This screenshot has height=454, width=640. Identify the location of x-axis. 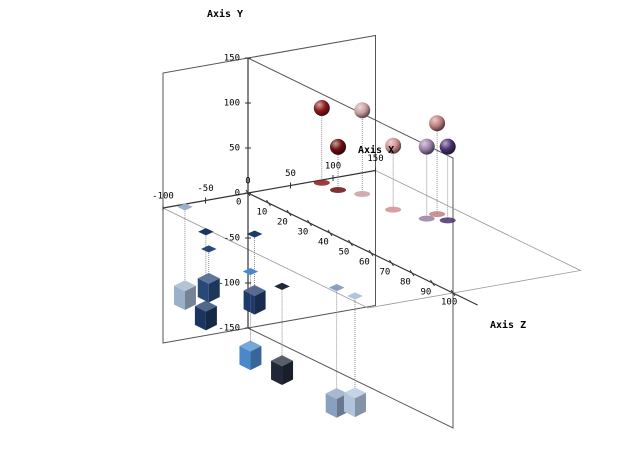
(269, 189).